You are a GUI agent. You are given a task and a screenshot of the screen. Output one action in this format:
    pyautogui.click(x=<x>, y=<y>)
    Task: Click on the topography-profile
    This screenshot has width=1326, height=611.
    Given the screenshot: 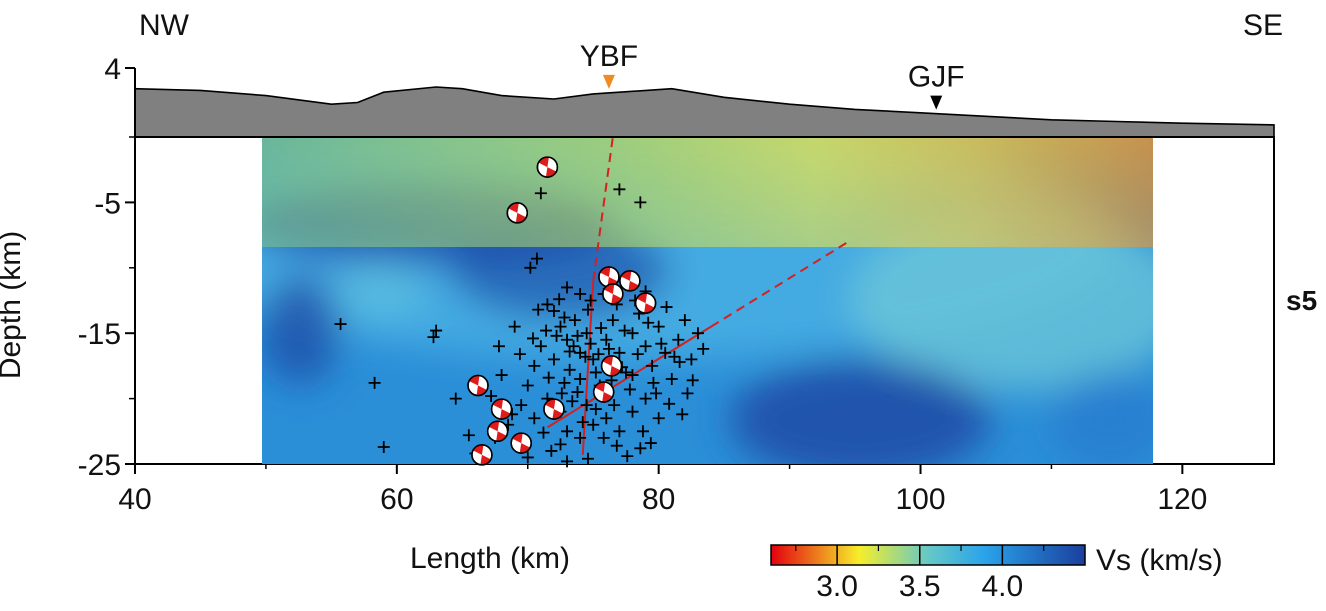 What is the action you would take?
    pyautogui.click(x=704, y=112)
    